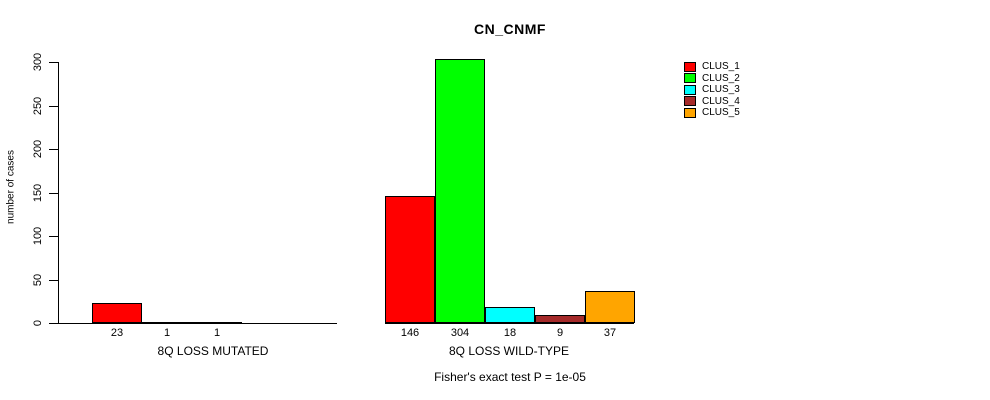  Describe the element at coordinates (510, 333) in the screenshot. I see `bar-value-label: 18` at that location.